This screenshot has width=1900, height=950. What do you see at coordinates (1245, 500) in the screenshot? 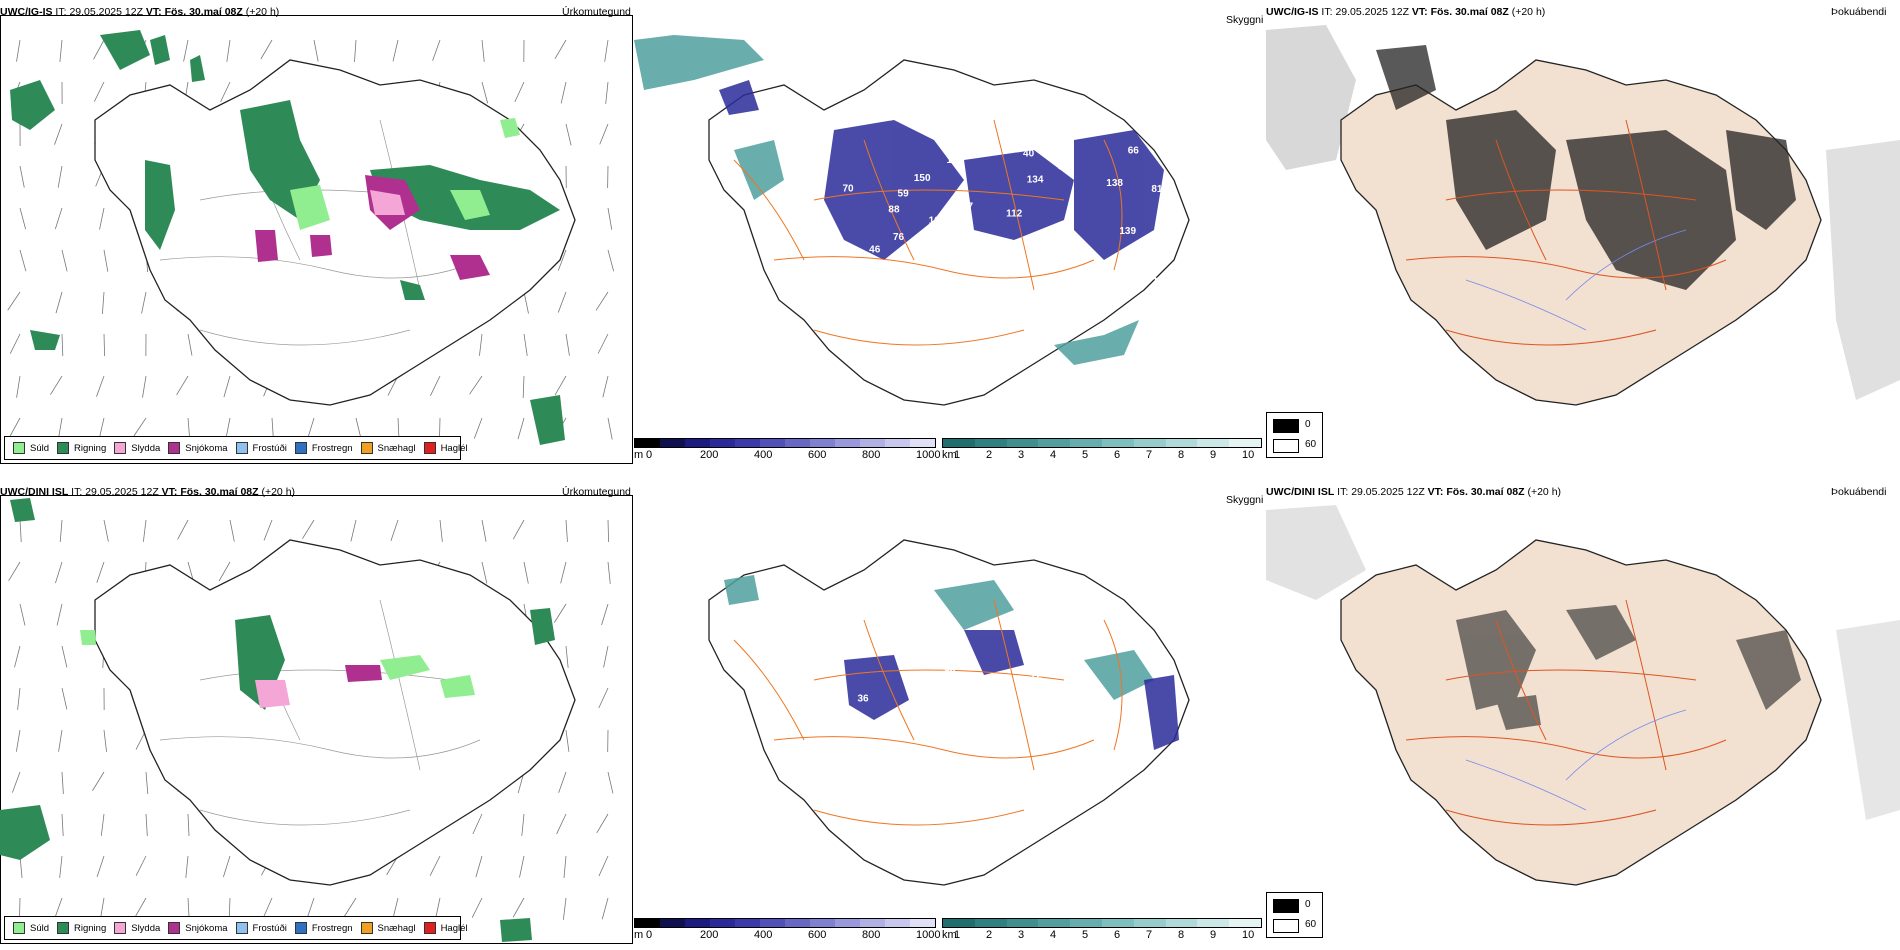
I see `panel-title: Skyggni` at bounding box center [1245, 500].